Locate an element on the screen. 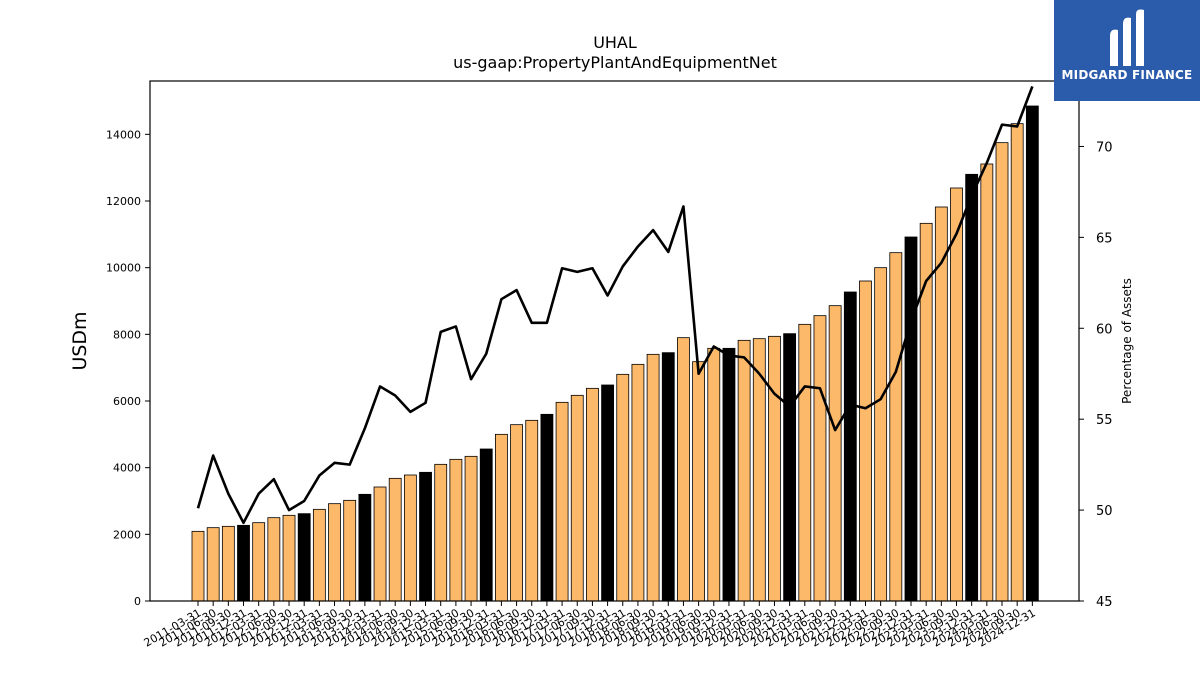 This screenshot has width=1200, height=675. y2-tick-label: 45 is located at coordinates (1104, 602).